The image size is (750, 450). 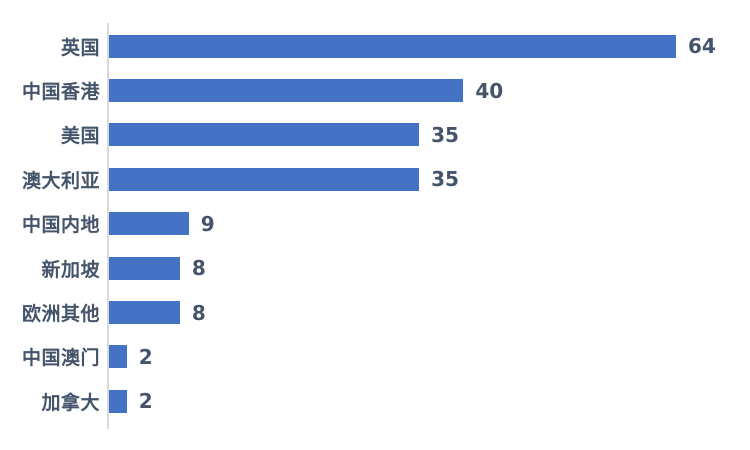 What do you see at coordinates (60, 358) in the screenshot?
I see `category-label: 中国澳门` at bounding box center [60, 358].